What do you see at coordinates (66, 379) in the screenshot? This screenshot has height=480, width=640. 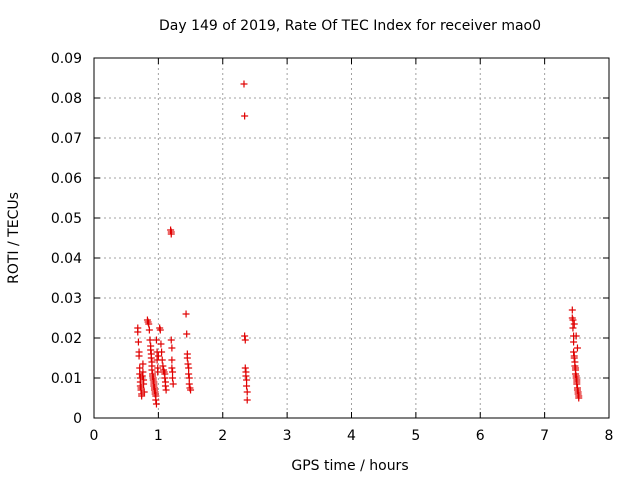 I see `y-tick-label: 0.01` at bounding box center [66, 379].